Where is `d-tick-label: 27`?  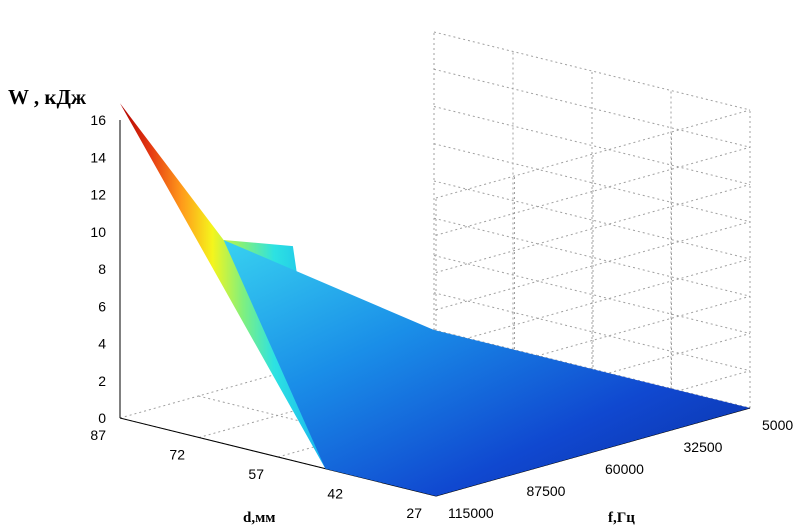
d-tick-label: 27 is located at coordinates (414, 513).